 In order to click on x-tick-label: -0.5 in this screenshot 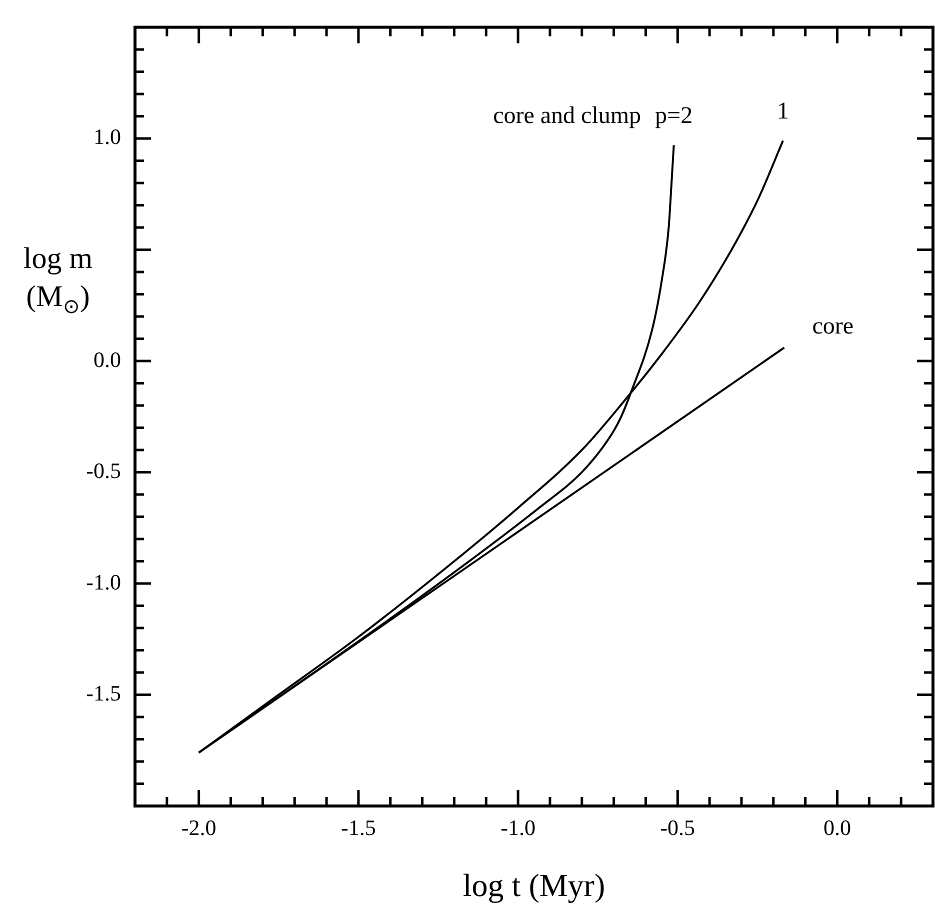, I will do `click(678, 827)`.